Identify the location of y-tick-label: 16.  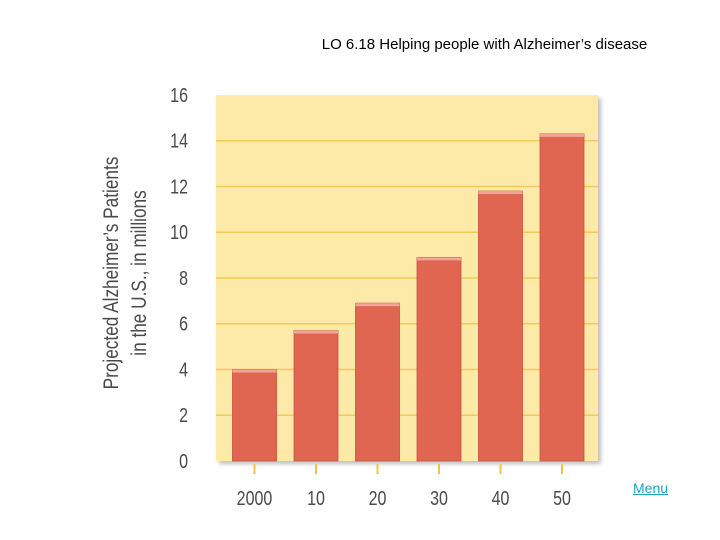
(179, 95).